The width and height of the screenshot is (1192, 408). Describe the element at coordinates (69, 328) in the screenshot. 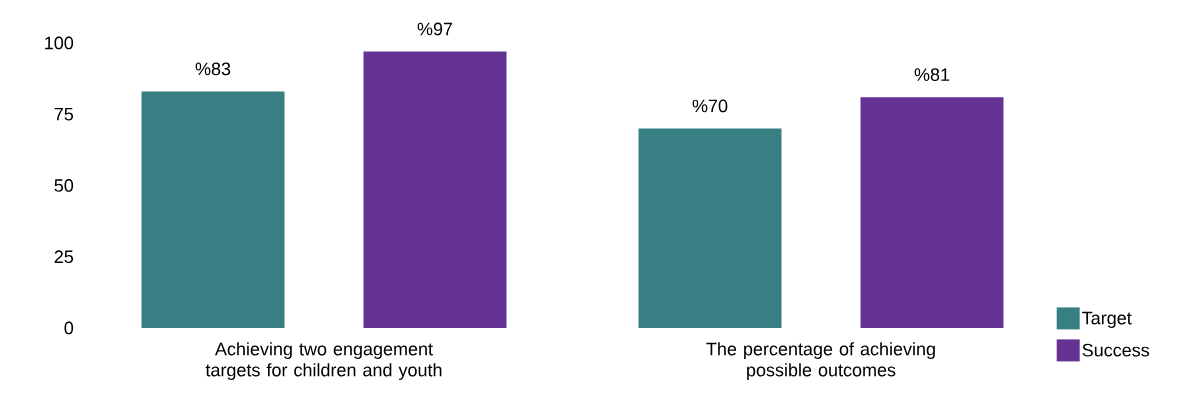

I see `y-tick-label: 0` at that location.